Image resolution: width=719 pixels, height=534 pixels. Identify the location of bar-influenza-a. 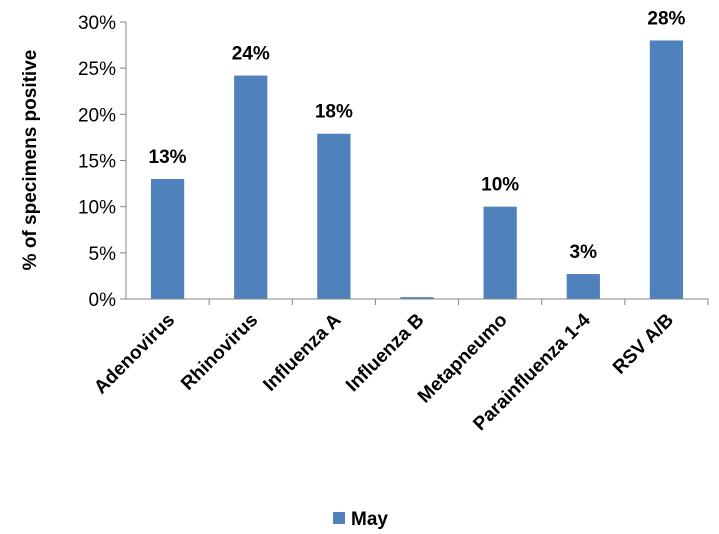
(334, 216).